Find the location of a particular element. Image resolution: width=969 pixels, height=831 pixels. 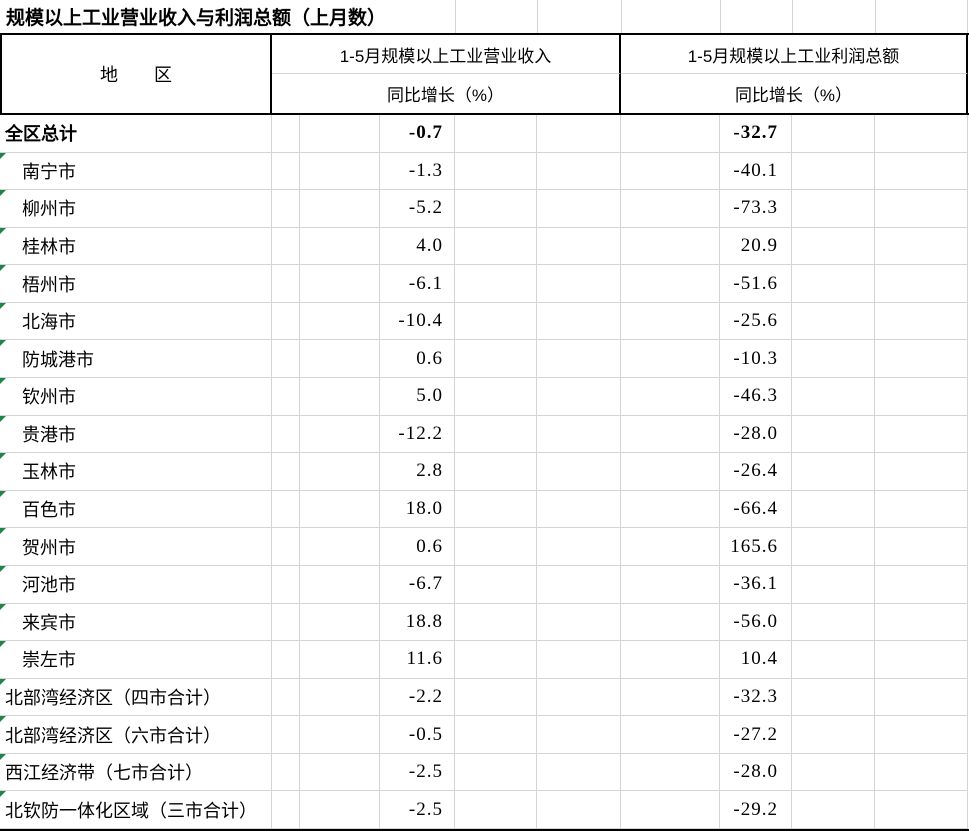

profit-growth-cell: -29.2 is located at coordinates (756, 810).